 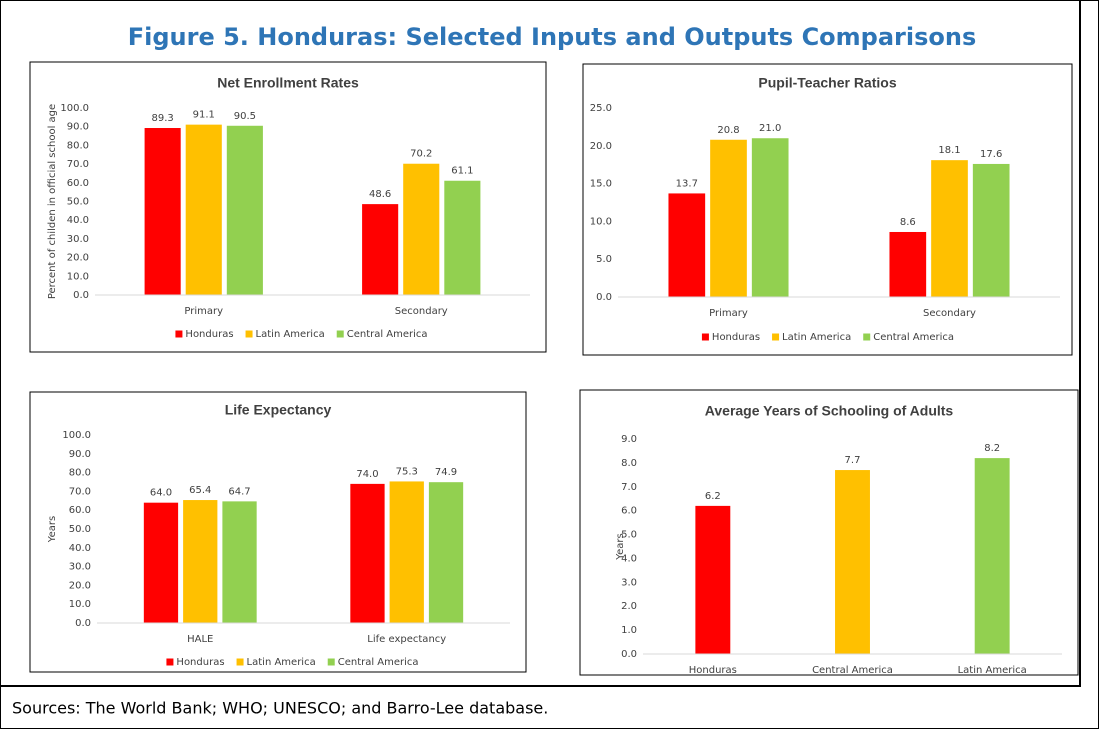 I want to click on chart-title: Average Years of Schooling of Adults, so click(x=829, y=411).